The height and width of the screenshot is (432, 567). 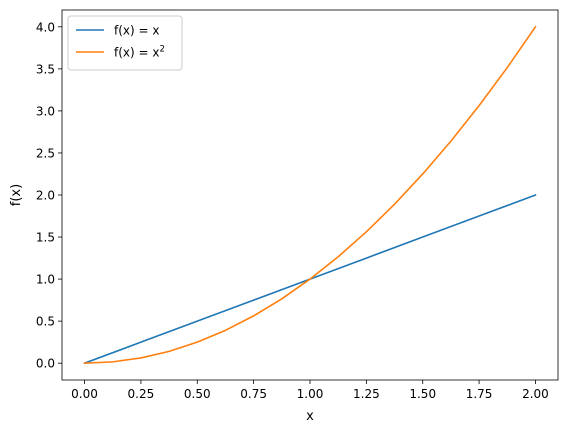 What do you see at coordinates (16, 195) in the screenshot?
I see `y-axis-label: f(x)` at bounding box center [16, 195].